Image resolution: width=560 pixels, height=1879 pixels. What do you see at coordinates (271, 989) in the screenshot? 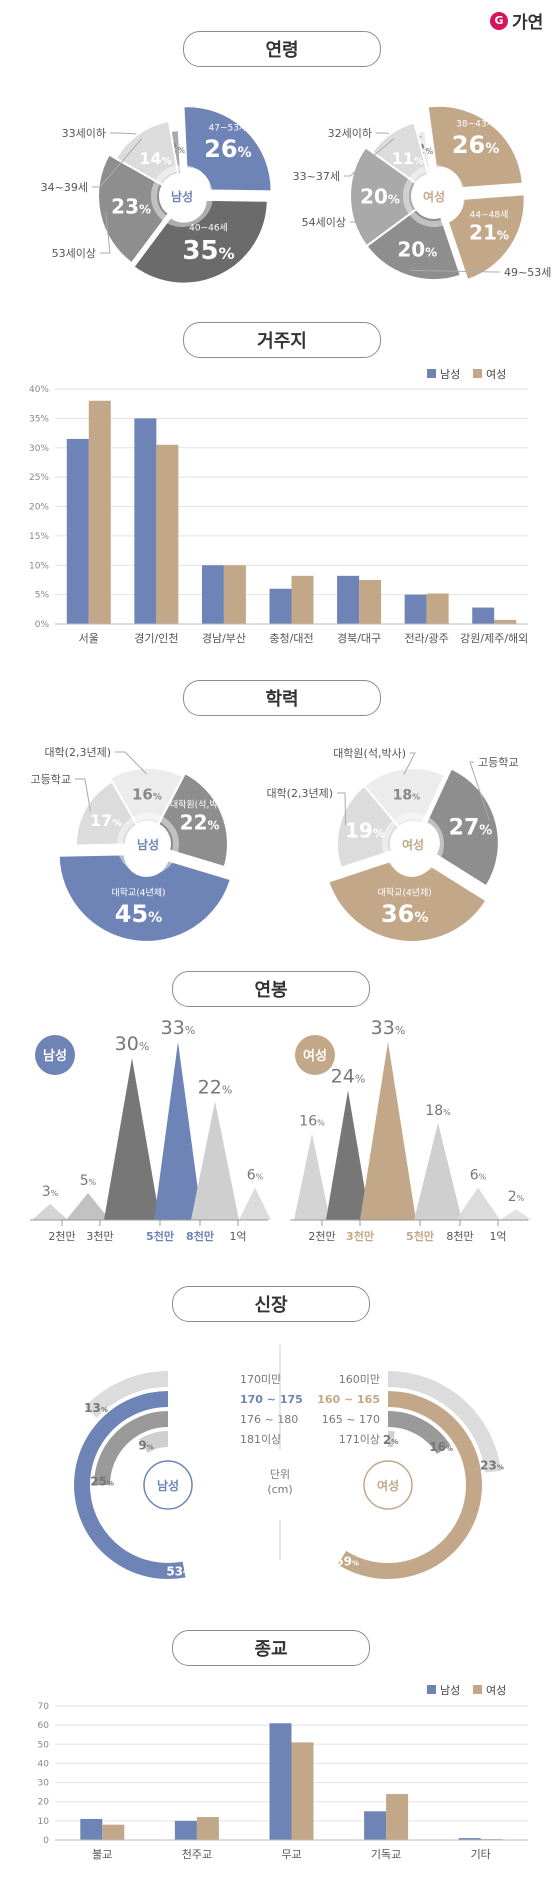
I see `section-title-salary: 연봉` at bounding box center [271, 989].